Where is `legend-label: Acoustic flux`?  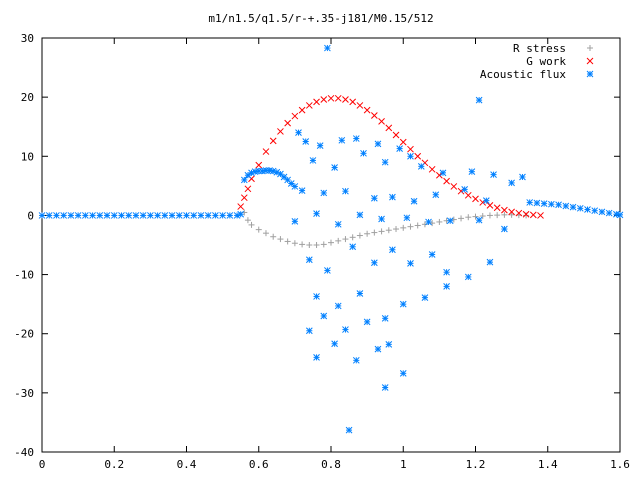 legend-label: Acoustic flux is located at coordinates (523, 74).